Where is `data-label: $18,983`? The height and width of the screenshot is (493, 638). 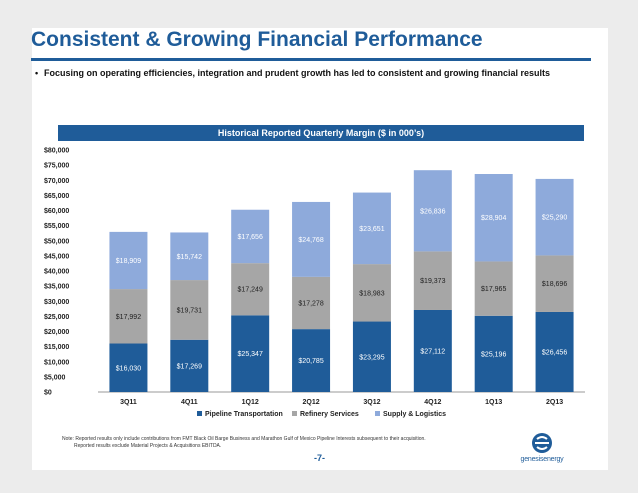 data-label: $18,983 is located at coordinates (371, 293).